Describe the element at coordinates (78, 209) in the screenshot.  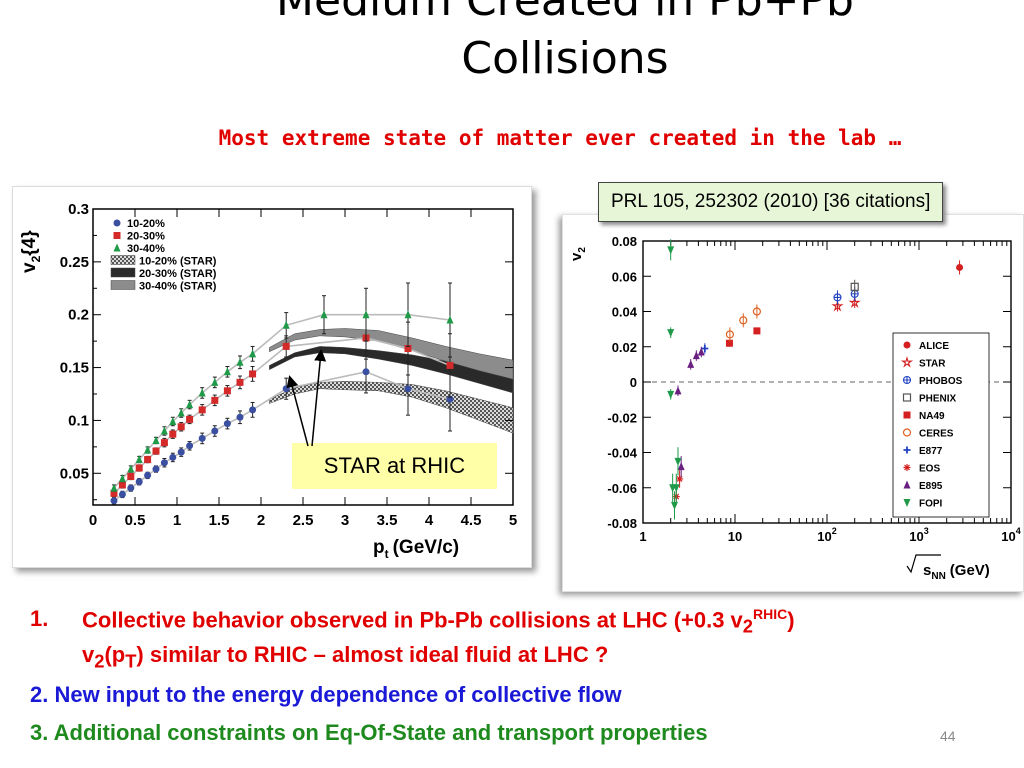
I see `y-tick-label: 0.3` at that location.